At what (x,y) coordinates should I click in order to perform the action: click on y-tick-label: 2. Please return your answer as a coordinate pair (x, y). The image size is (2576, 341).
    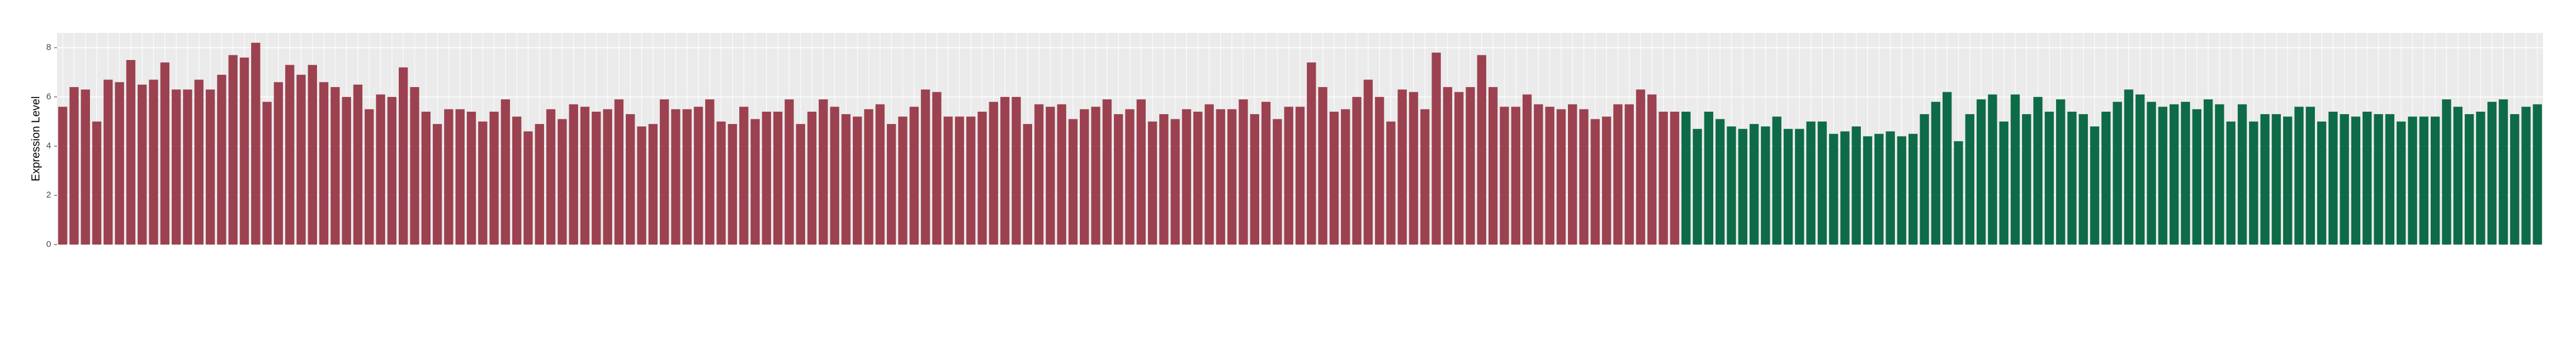
    Looking at the image, I should click on (48, 195).